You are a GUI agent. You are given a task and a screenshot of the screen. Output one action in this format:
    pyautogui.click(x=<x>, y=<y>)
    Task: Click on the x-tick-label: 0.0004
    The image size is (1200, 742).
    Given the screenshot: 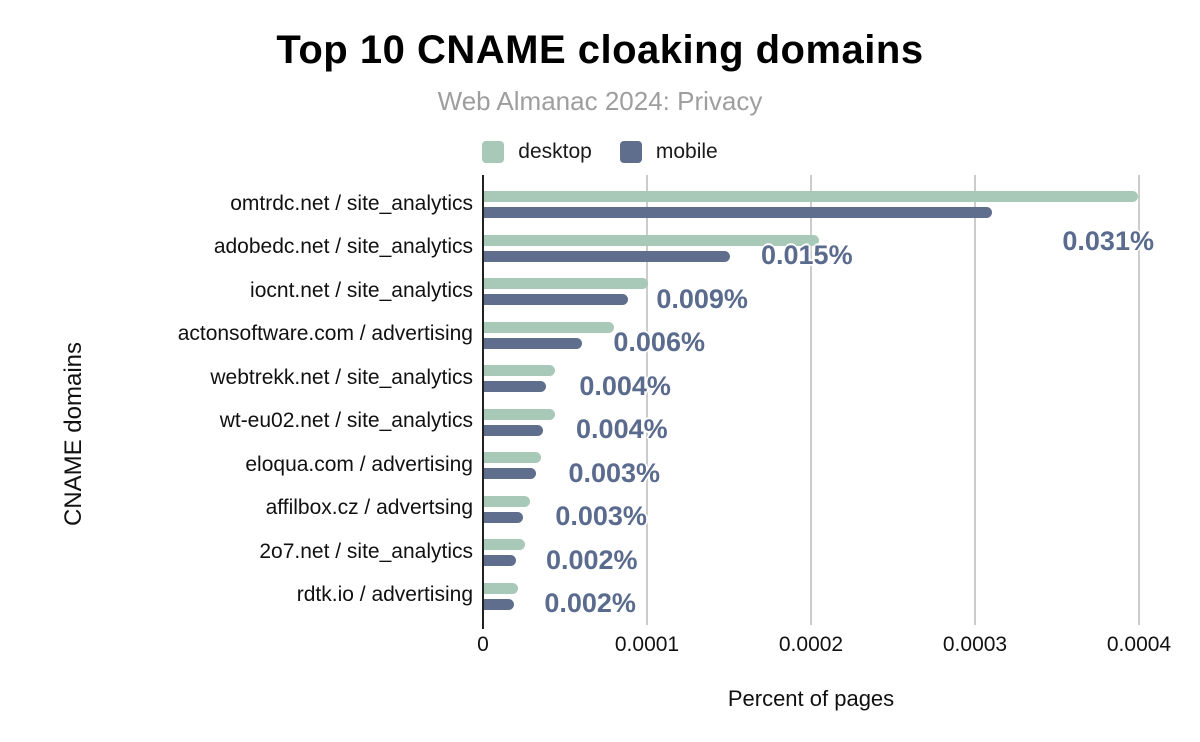 What is the action you would take?
    pyautogui.click(x=1139, y=644)
    